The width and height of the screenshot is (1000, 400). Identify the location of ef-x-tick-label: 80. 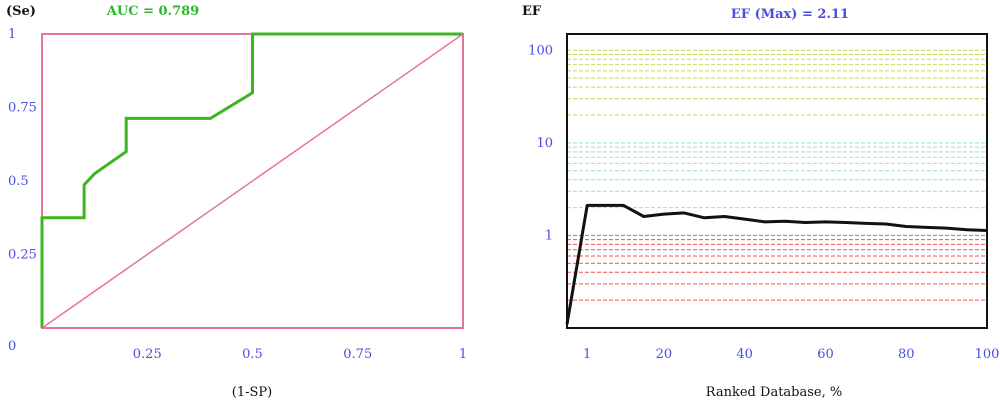
(906, 354).